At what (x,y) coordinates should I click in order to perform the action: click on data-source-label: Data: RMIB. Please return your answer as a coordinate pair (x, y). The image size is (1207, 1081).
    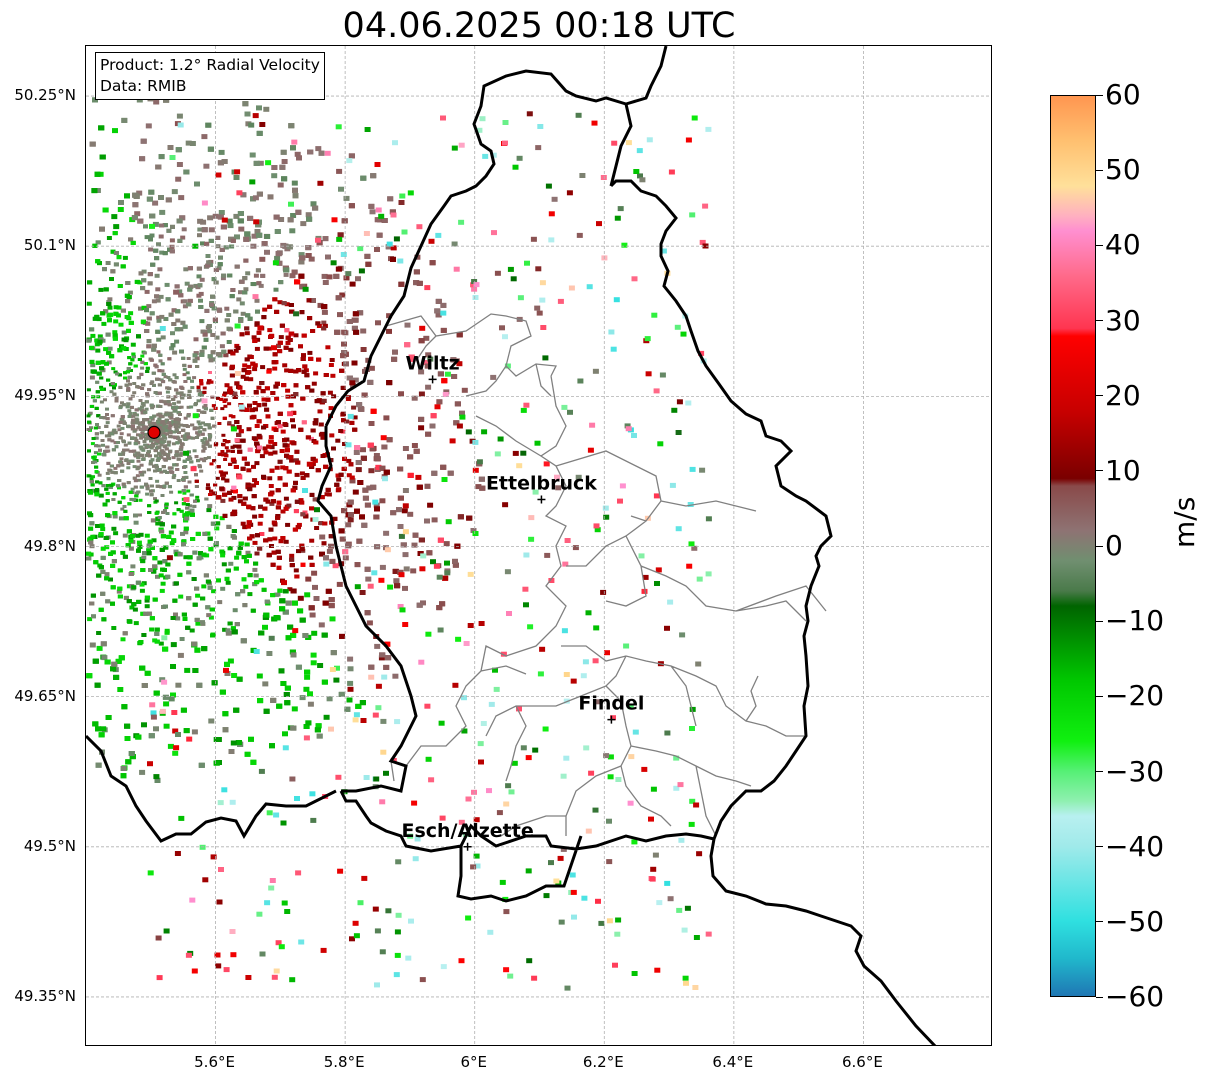
    Looking at the image, I should click on (143, 86).